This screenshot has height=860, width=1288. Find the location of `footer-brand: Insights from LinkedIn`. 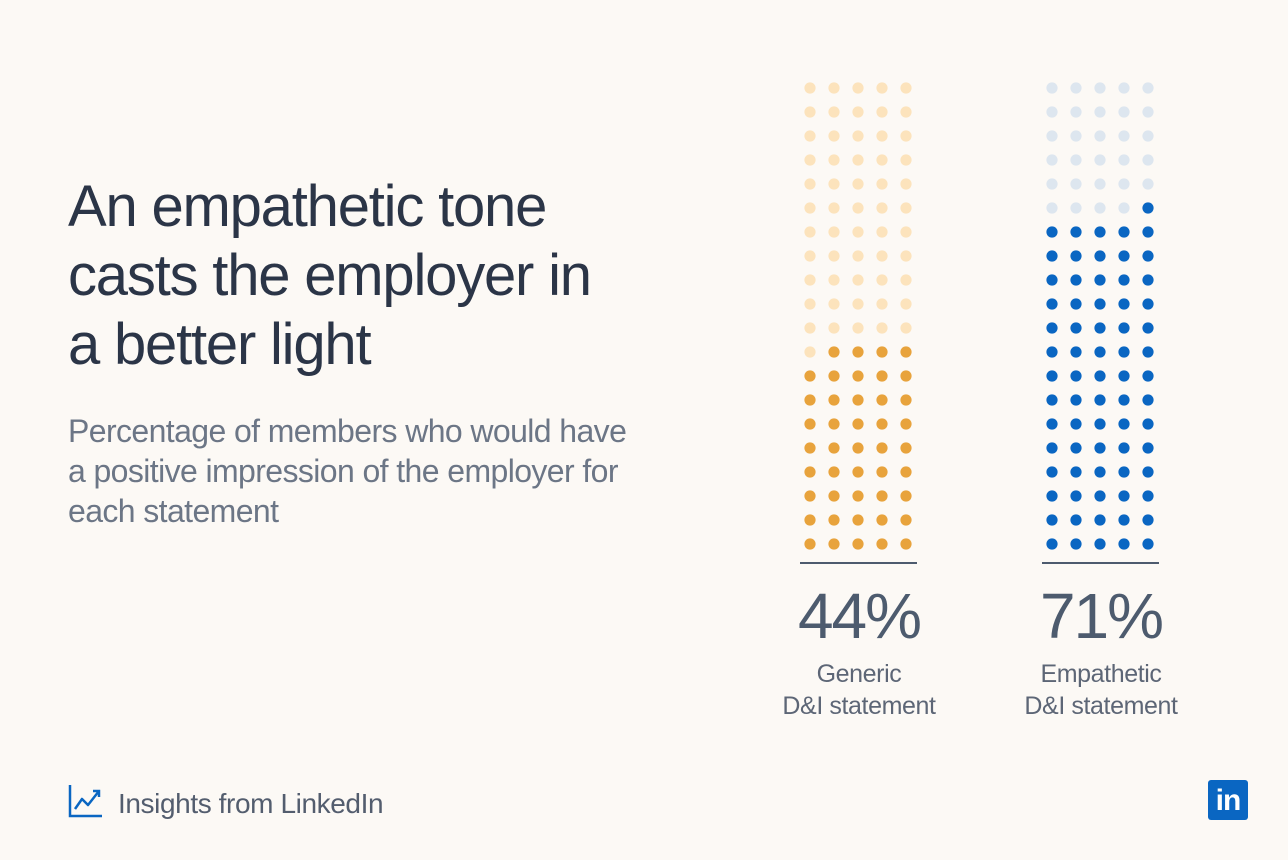

footer-brand: Insights from LinkedIn is located at coordinates (226, 803).